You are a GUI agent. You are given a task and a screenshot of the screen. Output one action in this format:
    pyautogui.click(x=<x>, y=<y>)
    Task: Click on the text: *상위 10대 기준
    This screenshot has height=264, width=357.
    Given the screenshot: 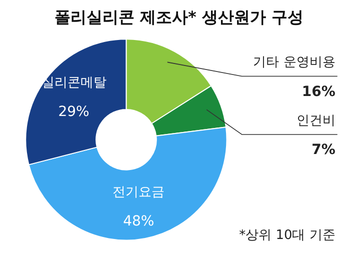 What is the action you would take?
    pyautogui.click(x=287, y=235)
    